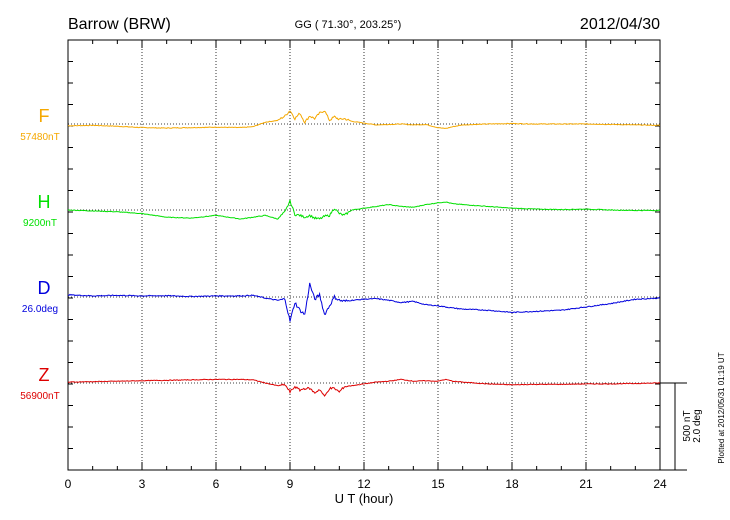  What do you see at coordinates (40, 309) in the screenshot?
I see `series-baseline-value-D: 26.0deg` at bounding box center [40, 309].